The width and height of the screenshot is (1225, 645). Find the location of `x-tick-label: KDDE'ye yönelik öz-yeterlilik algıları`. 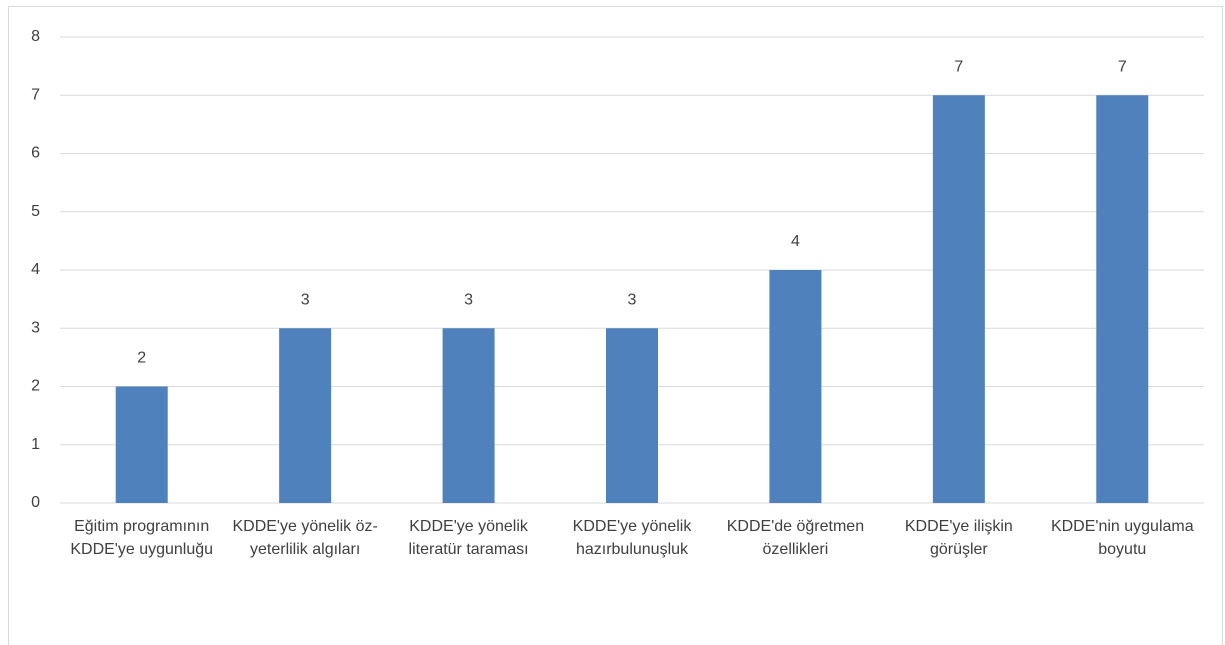

x-tick-label: KDDE'ye yönelik öz-yeterlilik algıları is located at coordinates (305, 538).